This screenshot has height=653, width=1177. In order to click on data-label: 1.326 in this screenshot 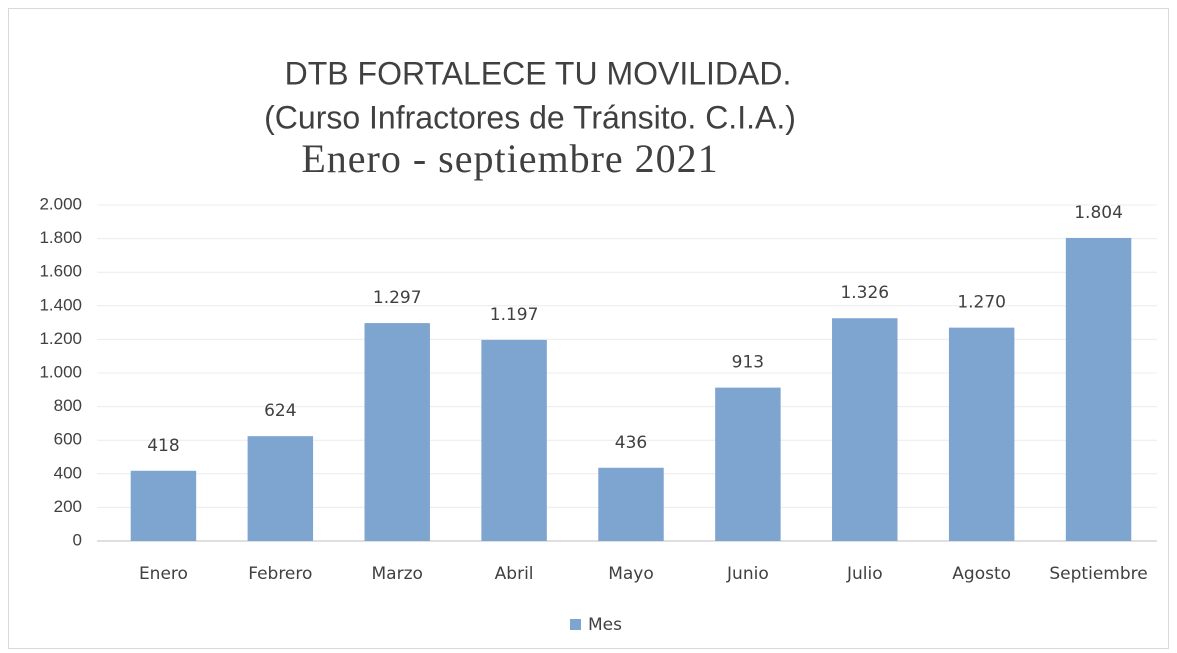, I will do `click(864, 293)`.